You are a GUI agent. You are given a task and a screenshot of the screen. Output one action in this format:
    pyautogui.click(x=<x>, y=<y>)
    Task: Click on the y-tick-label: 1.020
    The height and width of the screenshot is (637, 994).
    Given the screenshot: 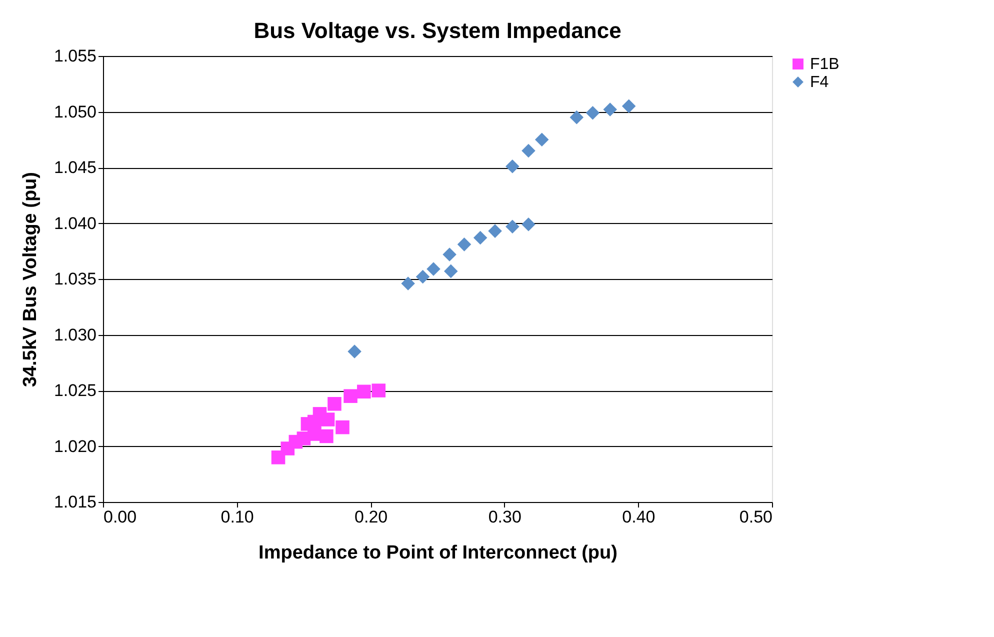 What is the action you would take?
    pyautogui.click(x=75, y=446)
    